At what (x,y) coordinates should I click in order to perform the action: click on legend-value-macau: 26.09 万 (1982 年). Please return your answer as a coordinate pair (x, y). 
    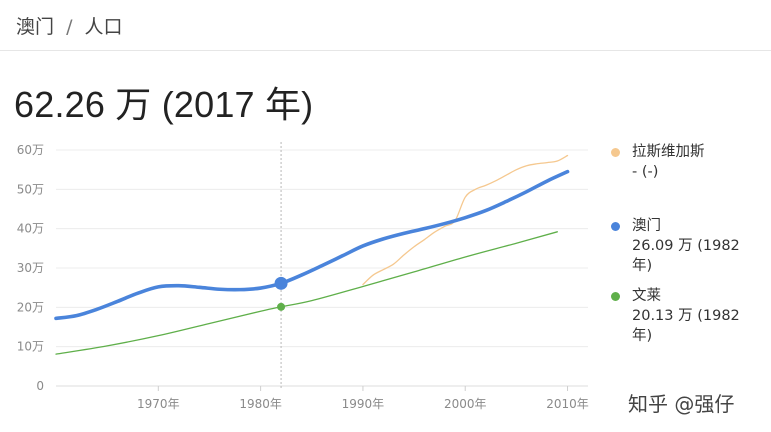
    Looking at the image, I should click on (686, 256).